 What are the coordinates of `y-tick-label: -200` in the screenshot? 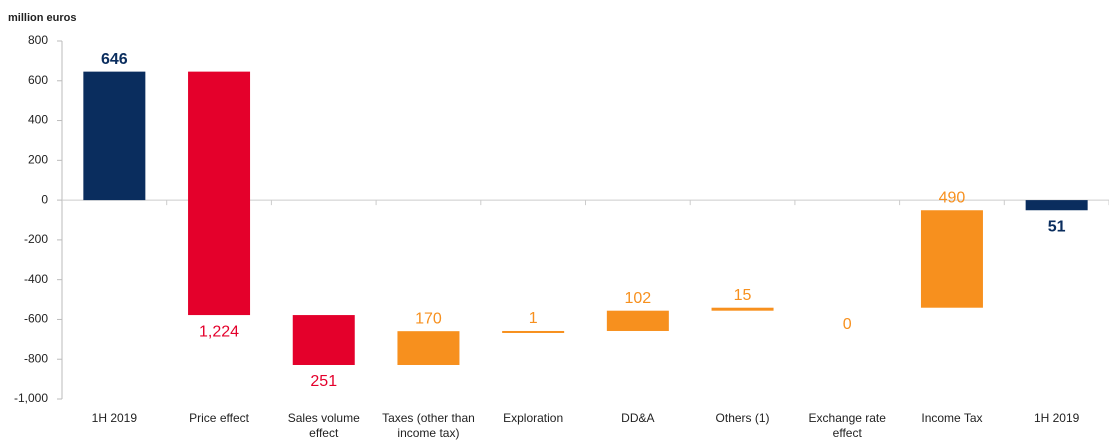 It's located at (36, 239).